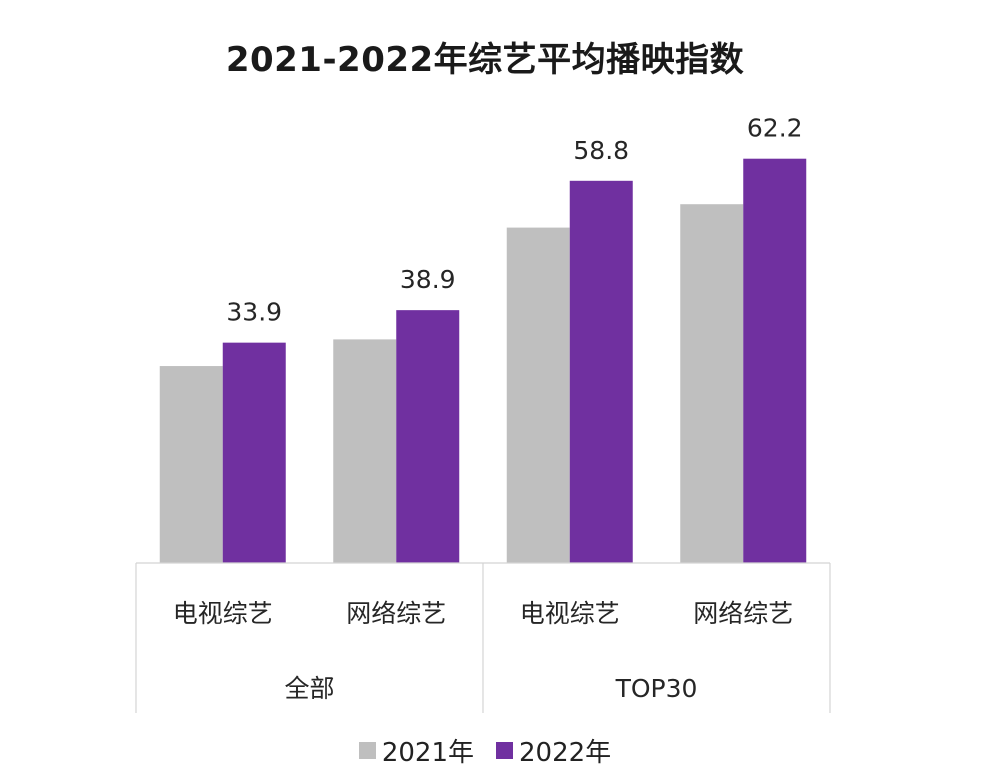 The image size is (1000, 778). I want to click on chart-title: 2021-2022年综艺平均播映指数, so click(485, 60).